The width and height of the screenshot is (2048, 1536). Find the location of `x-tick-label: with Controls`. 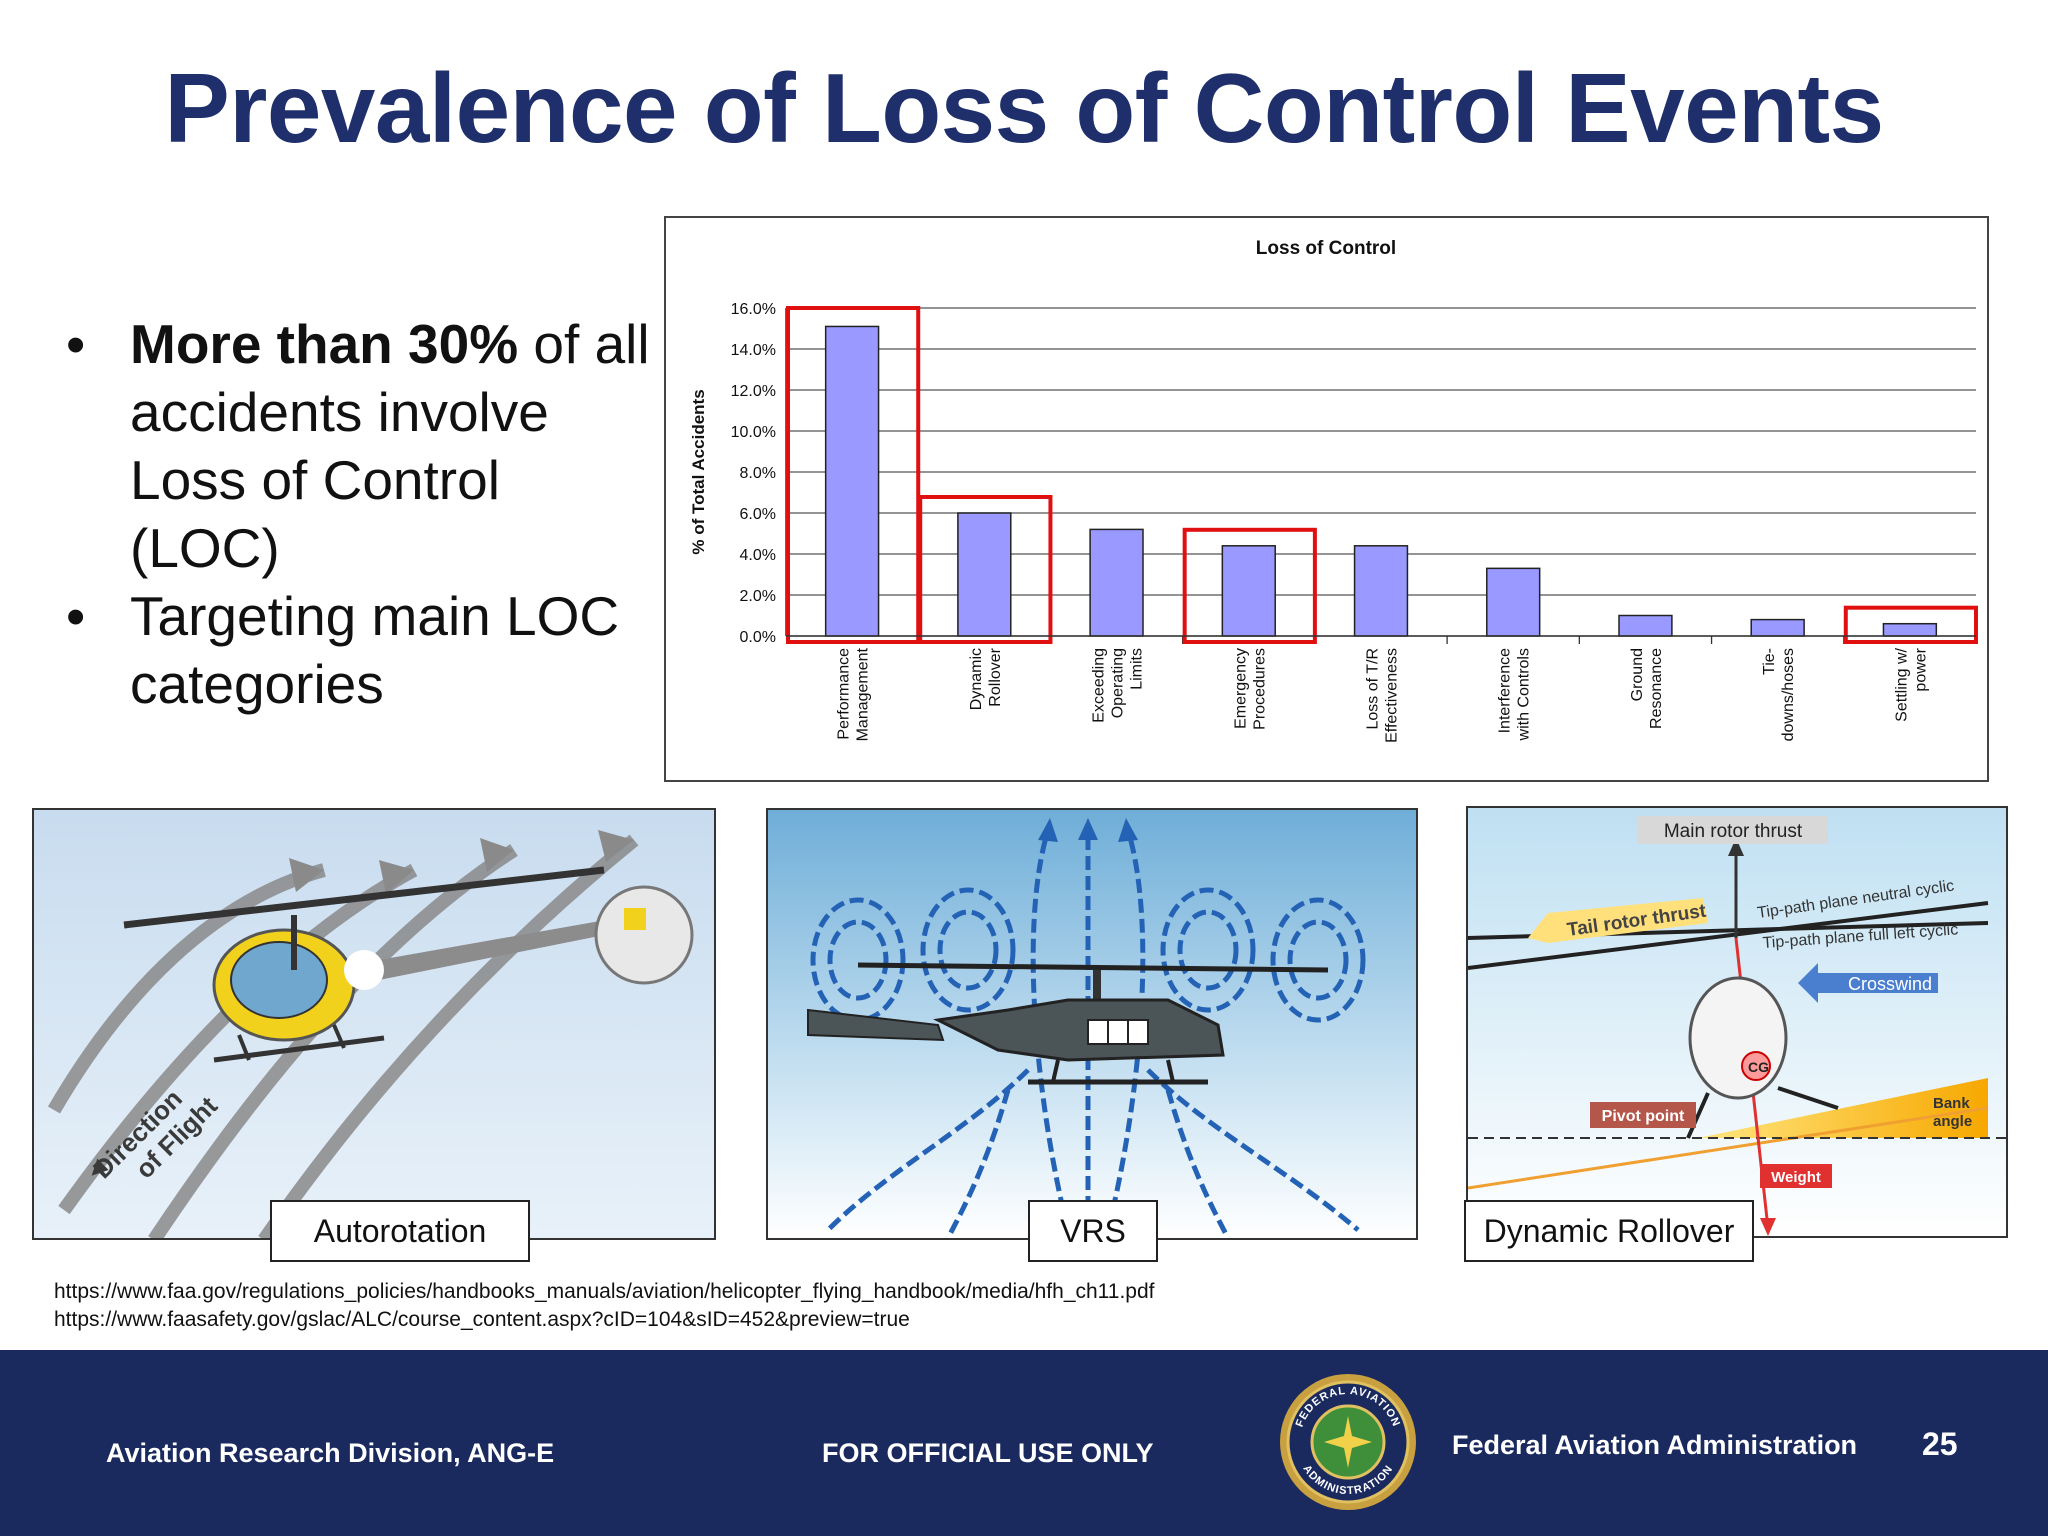

x-tick-label: with Controls is located at coordinates (1524, 694).